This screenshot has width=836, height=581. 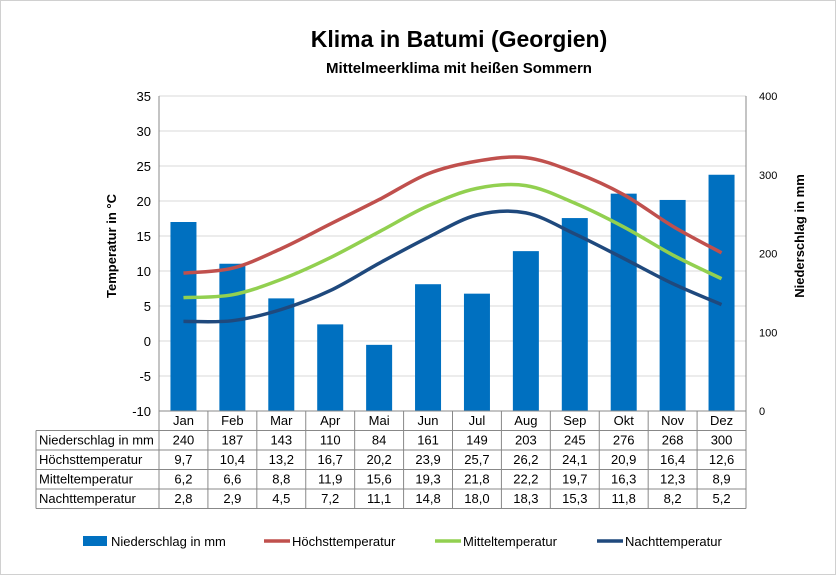 I want to click on table-cell: 8,2, so click(x=673, y=498).